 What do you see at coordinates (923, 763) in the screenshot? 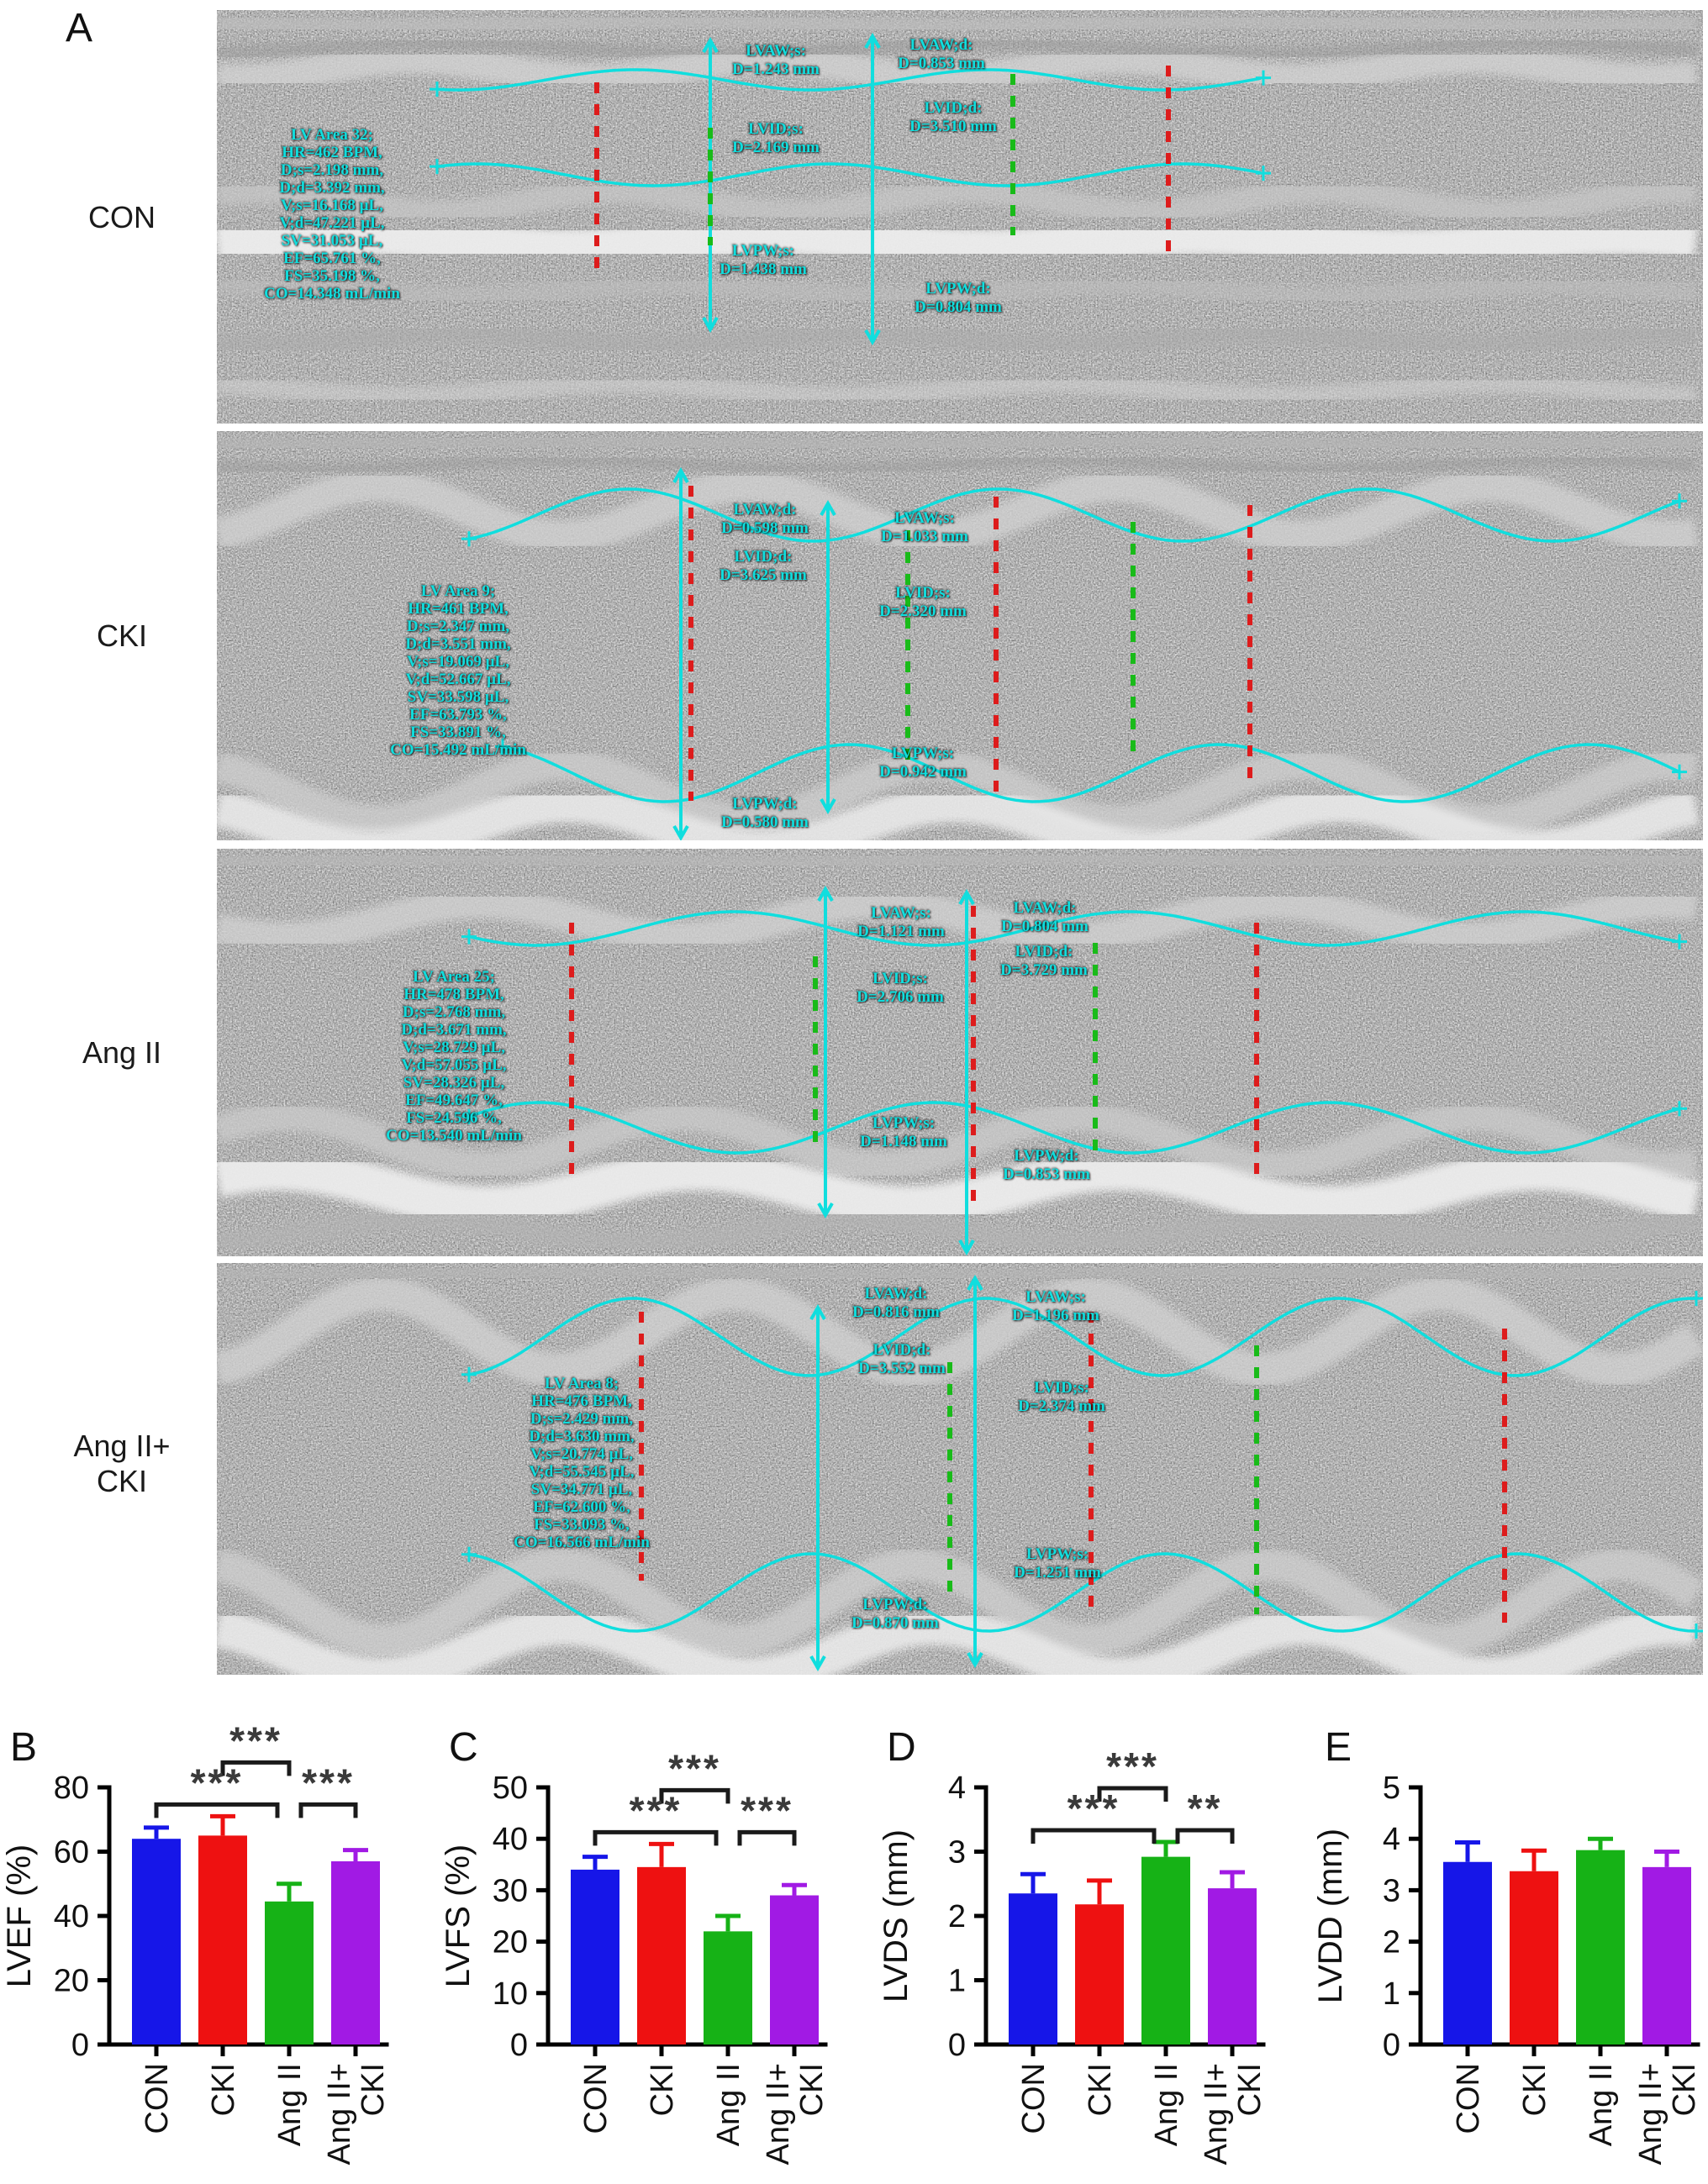
I see `measurement-label: LVPW;s: D=0.942 mm` at bounding box center [923, 763].